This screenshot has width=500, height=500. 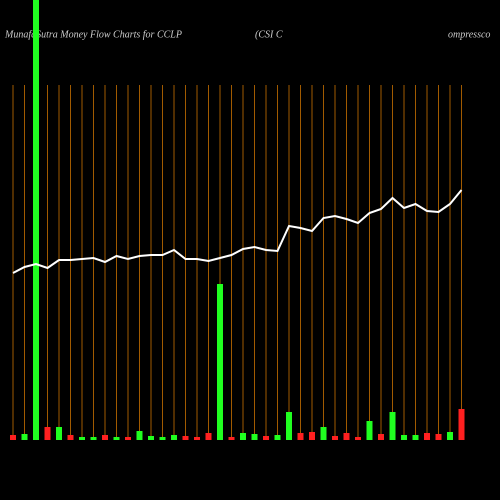 I want to click on chart-subtitle-tail: ompressco, so click(x=469, y=34).